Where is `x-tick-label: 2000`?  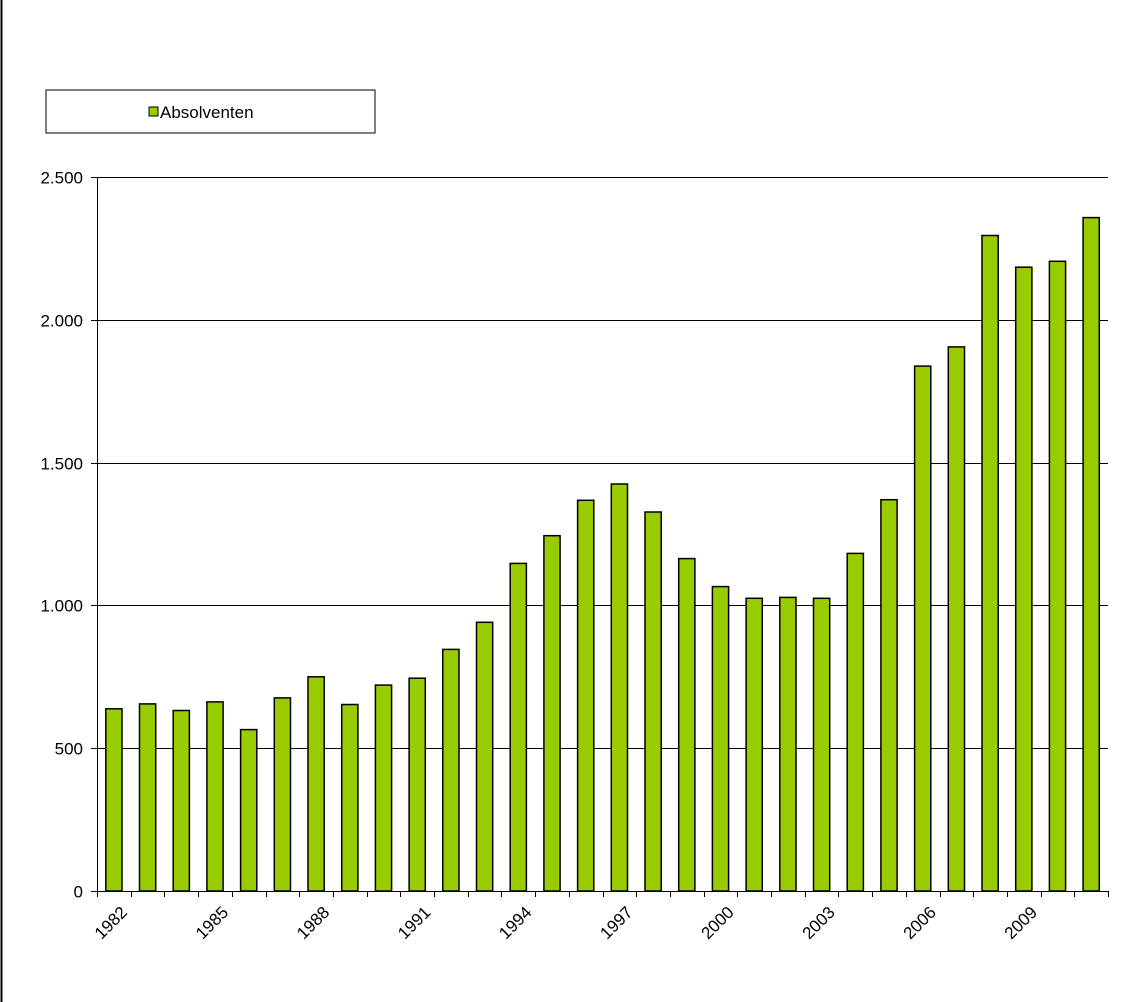
x-tick-label: 2000 is located at coordinates (718, 923).